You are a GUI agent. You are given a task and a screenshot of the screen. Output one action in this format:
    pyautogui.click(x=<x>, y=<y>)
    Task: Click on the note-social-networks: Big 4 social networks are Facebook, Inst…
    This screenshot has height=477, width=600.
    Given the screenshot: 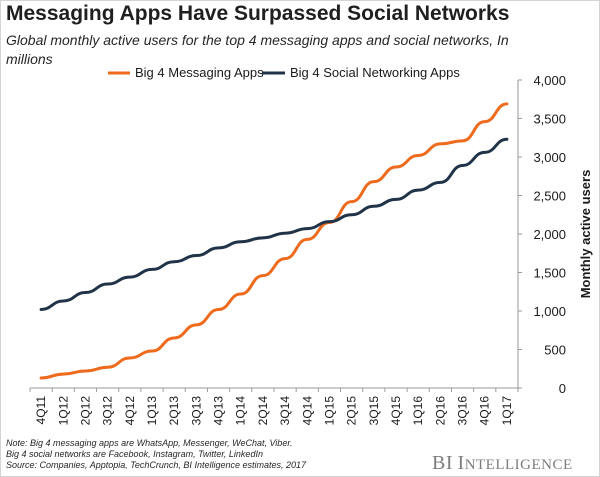 What is the action you would take?
    pyautogui.click(x=134, y=454)
    